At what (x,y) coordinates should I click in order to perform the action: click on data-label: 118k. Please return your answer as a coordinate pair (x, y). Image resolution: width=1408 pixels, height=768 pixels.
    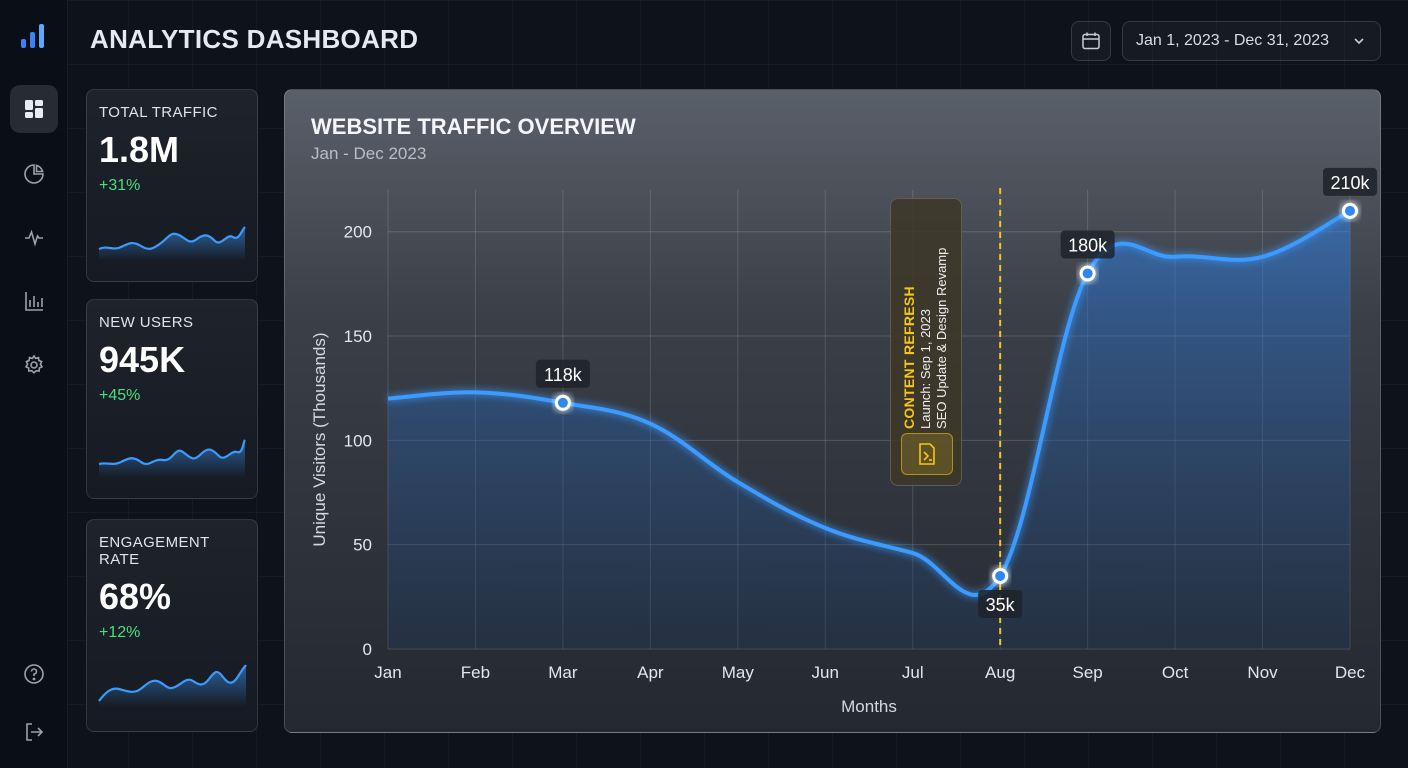
    Looking at the image, I should click on (563, 375).